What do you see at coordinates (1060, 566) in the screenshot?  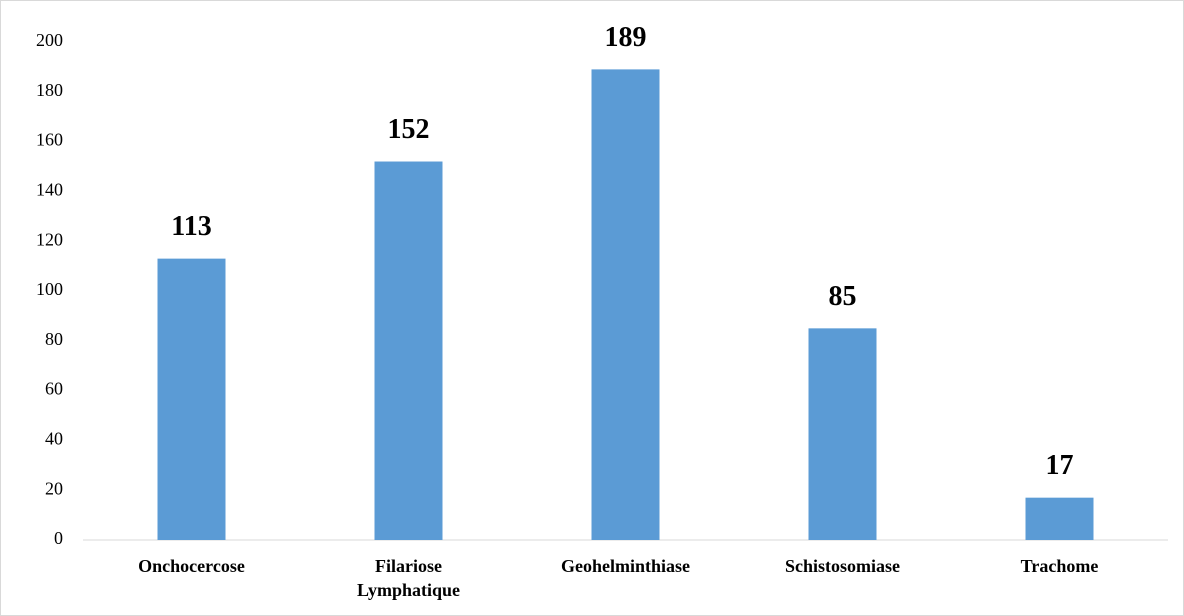 I see `x-tick-label: Trachome` at bounding box center [1060, 566].